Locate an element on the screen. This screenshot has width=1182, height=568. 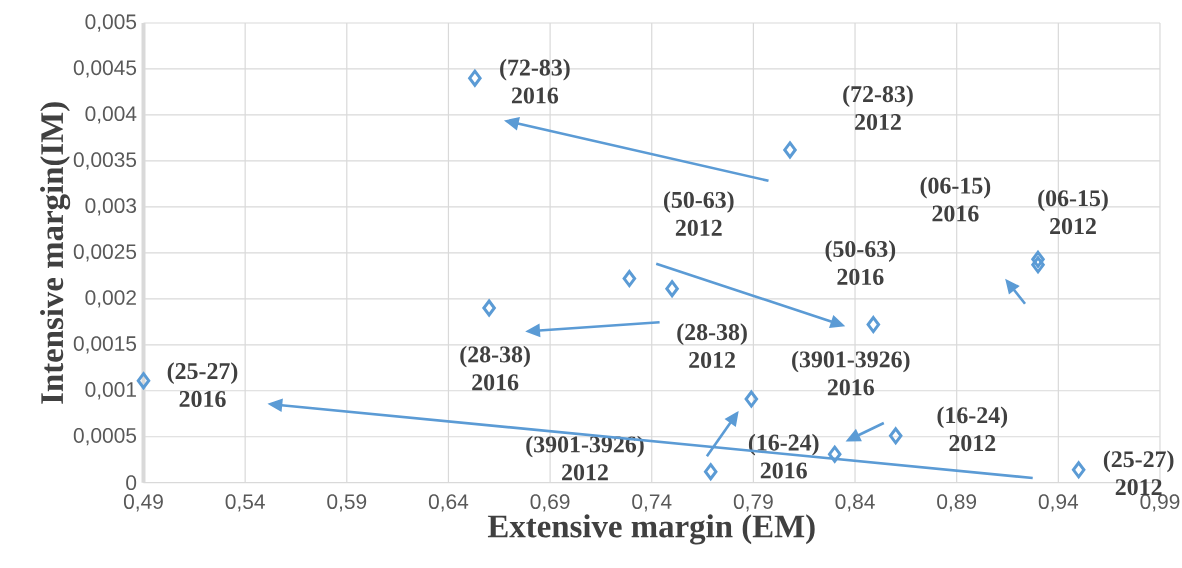
annotation: (25-27) 2016 is located at coordinates (202, 385).